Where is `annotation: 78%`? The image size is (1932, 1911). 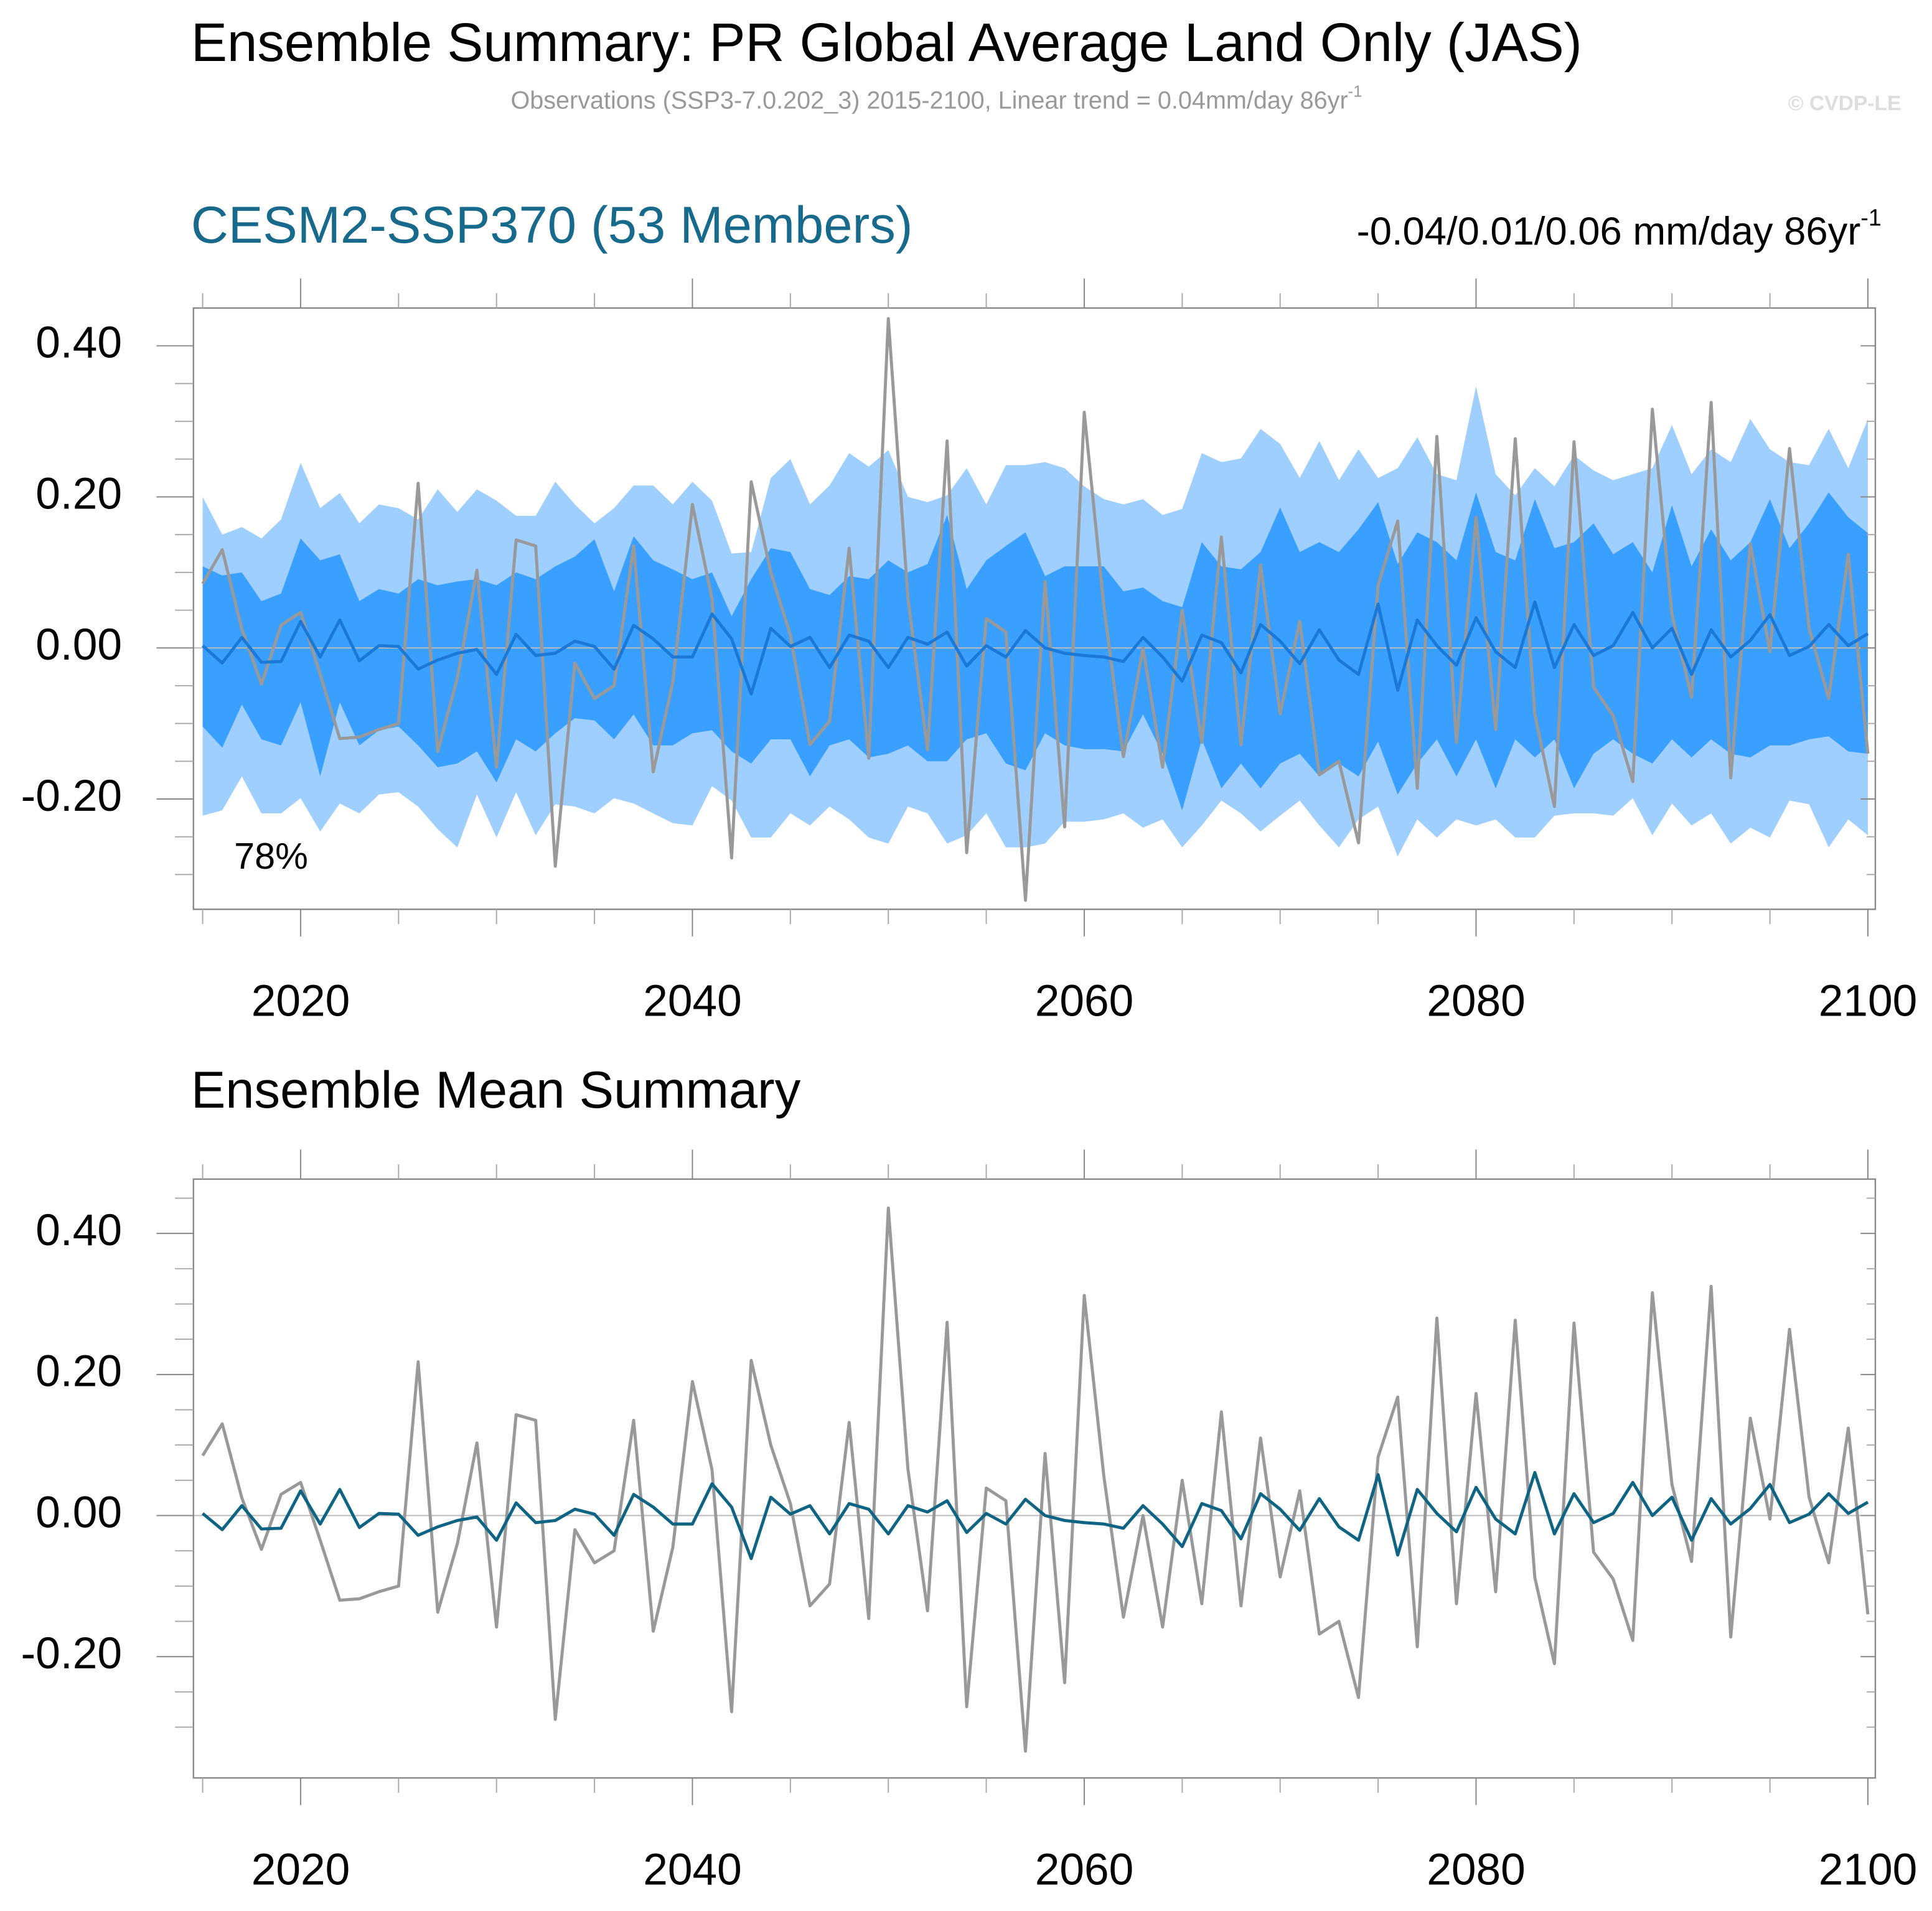
annotation: 78% is located at coordinates (271, 856).